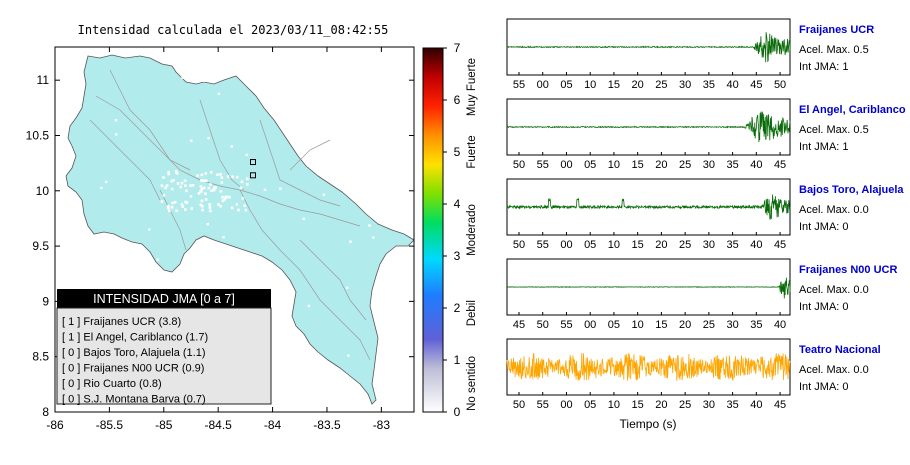 Image resolution: width=910 pixels, height=465 pixels. I want to click on time-tick-label: 30, so click(709, 245).